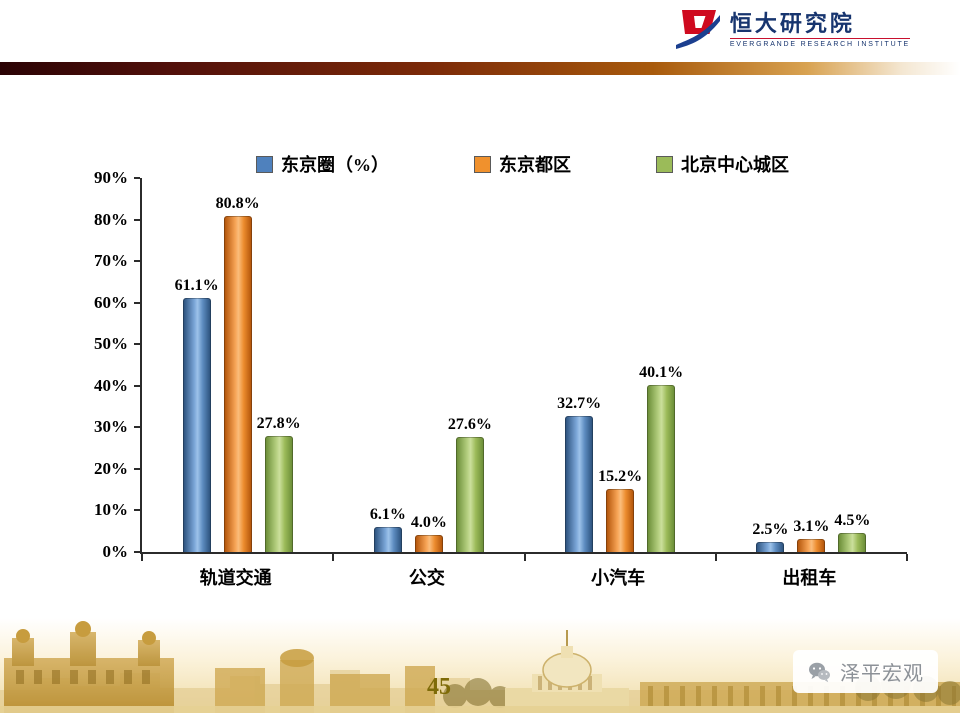 The height and width of the screenshot is (720, 960). Describe the element at coordinates (618, 578) in the screenshot. I see `category-label: 小汽车` at that location.